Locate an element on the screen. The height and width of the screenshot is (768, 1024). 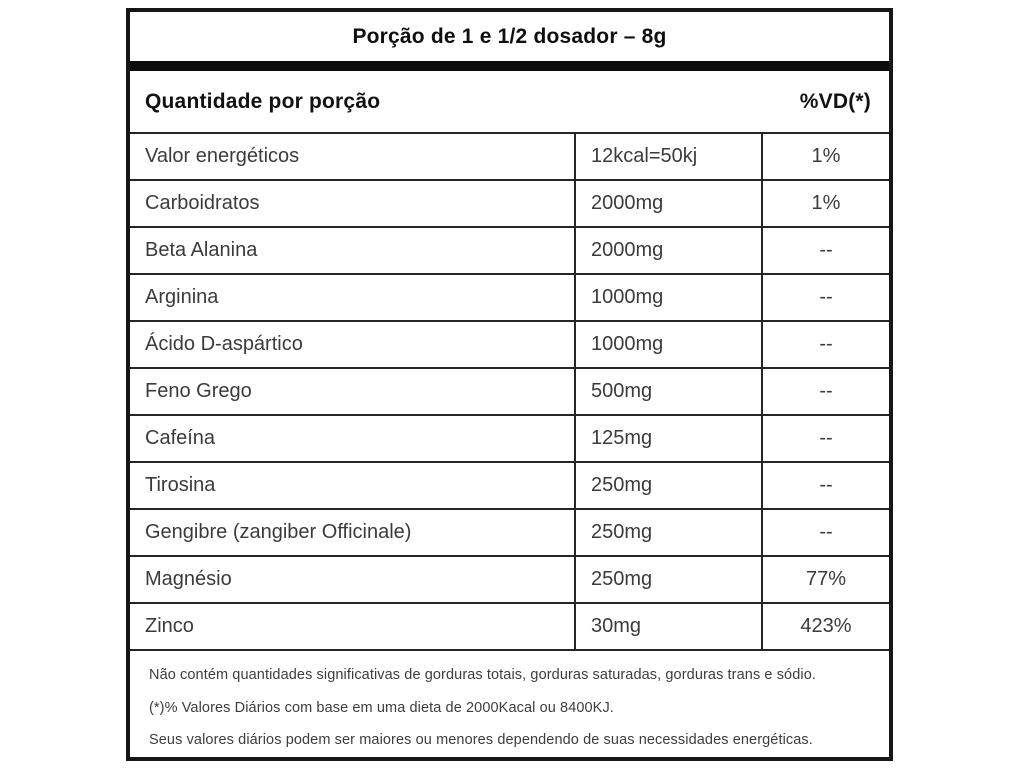
nutrient-name: Beta Alanina is located at coordinates (201, 250).